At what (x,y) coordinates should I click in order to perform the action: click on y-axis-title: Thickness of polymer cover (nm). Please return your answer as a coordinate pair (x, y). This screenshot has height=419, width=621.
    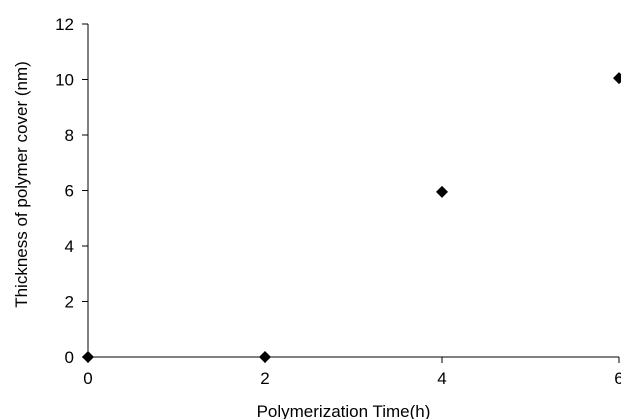
    Looking at the image, I should click on (21, 184).